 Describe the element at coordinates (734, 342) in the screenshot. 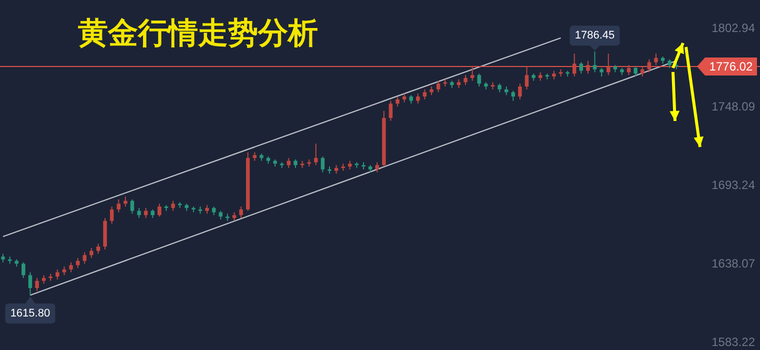

I see `y-tick-label: 1583.22` at that location.